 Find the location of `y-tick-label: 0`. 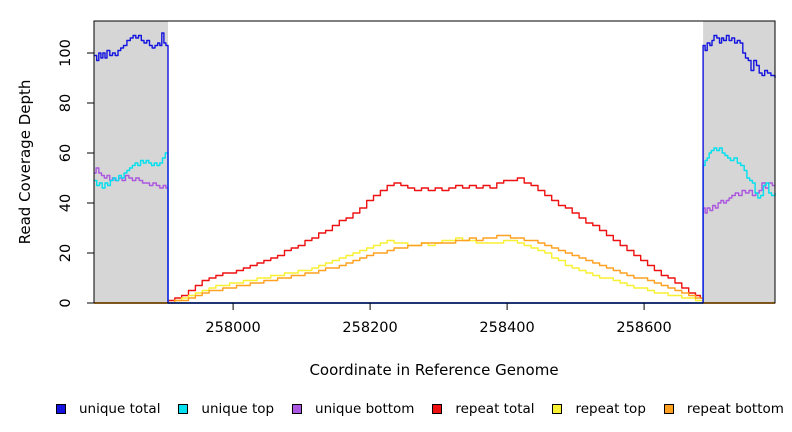

y-tick-label: 0 is located at coordinates (66, 302).